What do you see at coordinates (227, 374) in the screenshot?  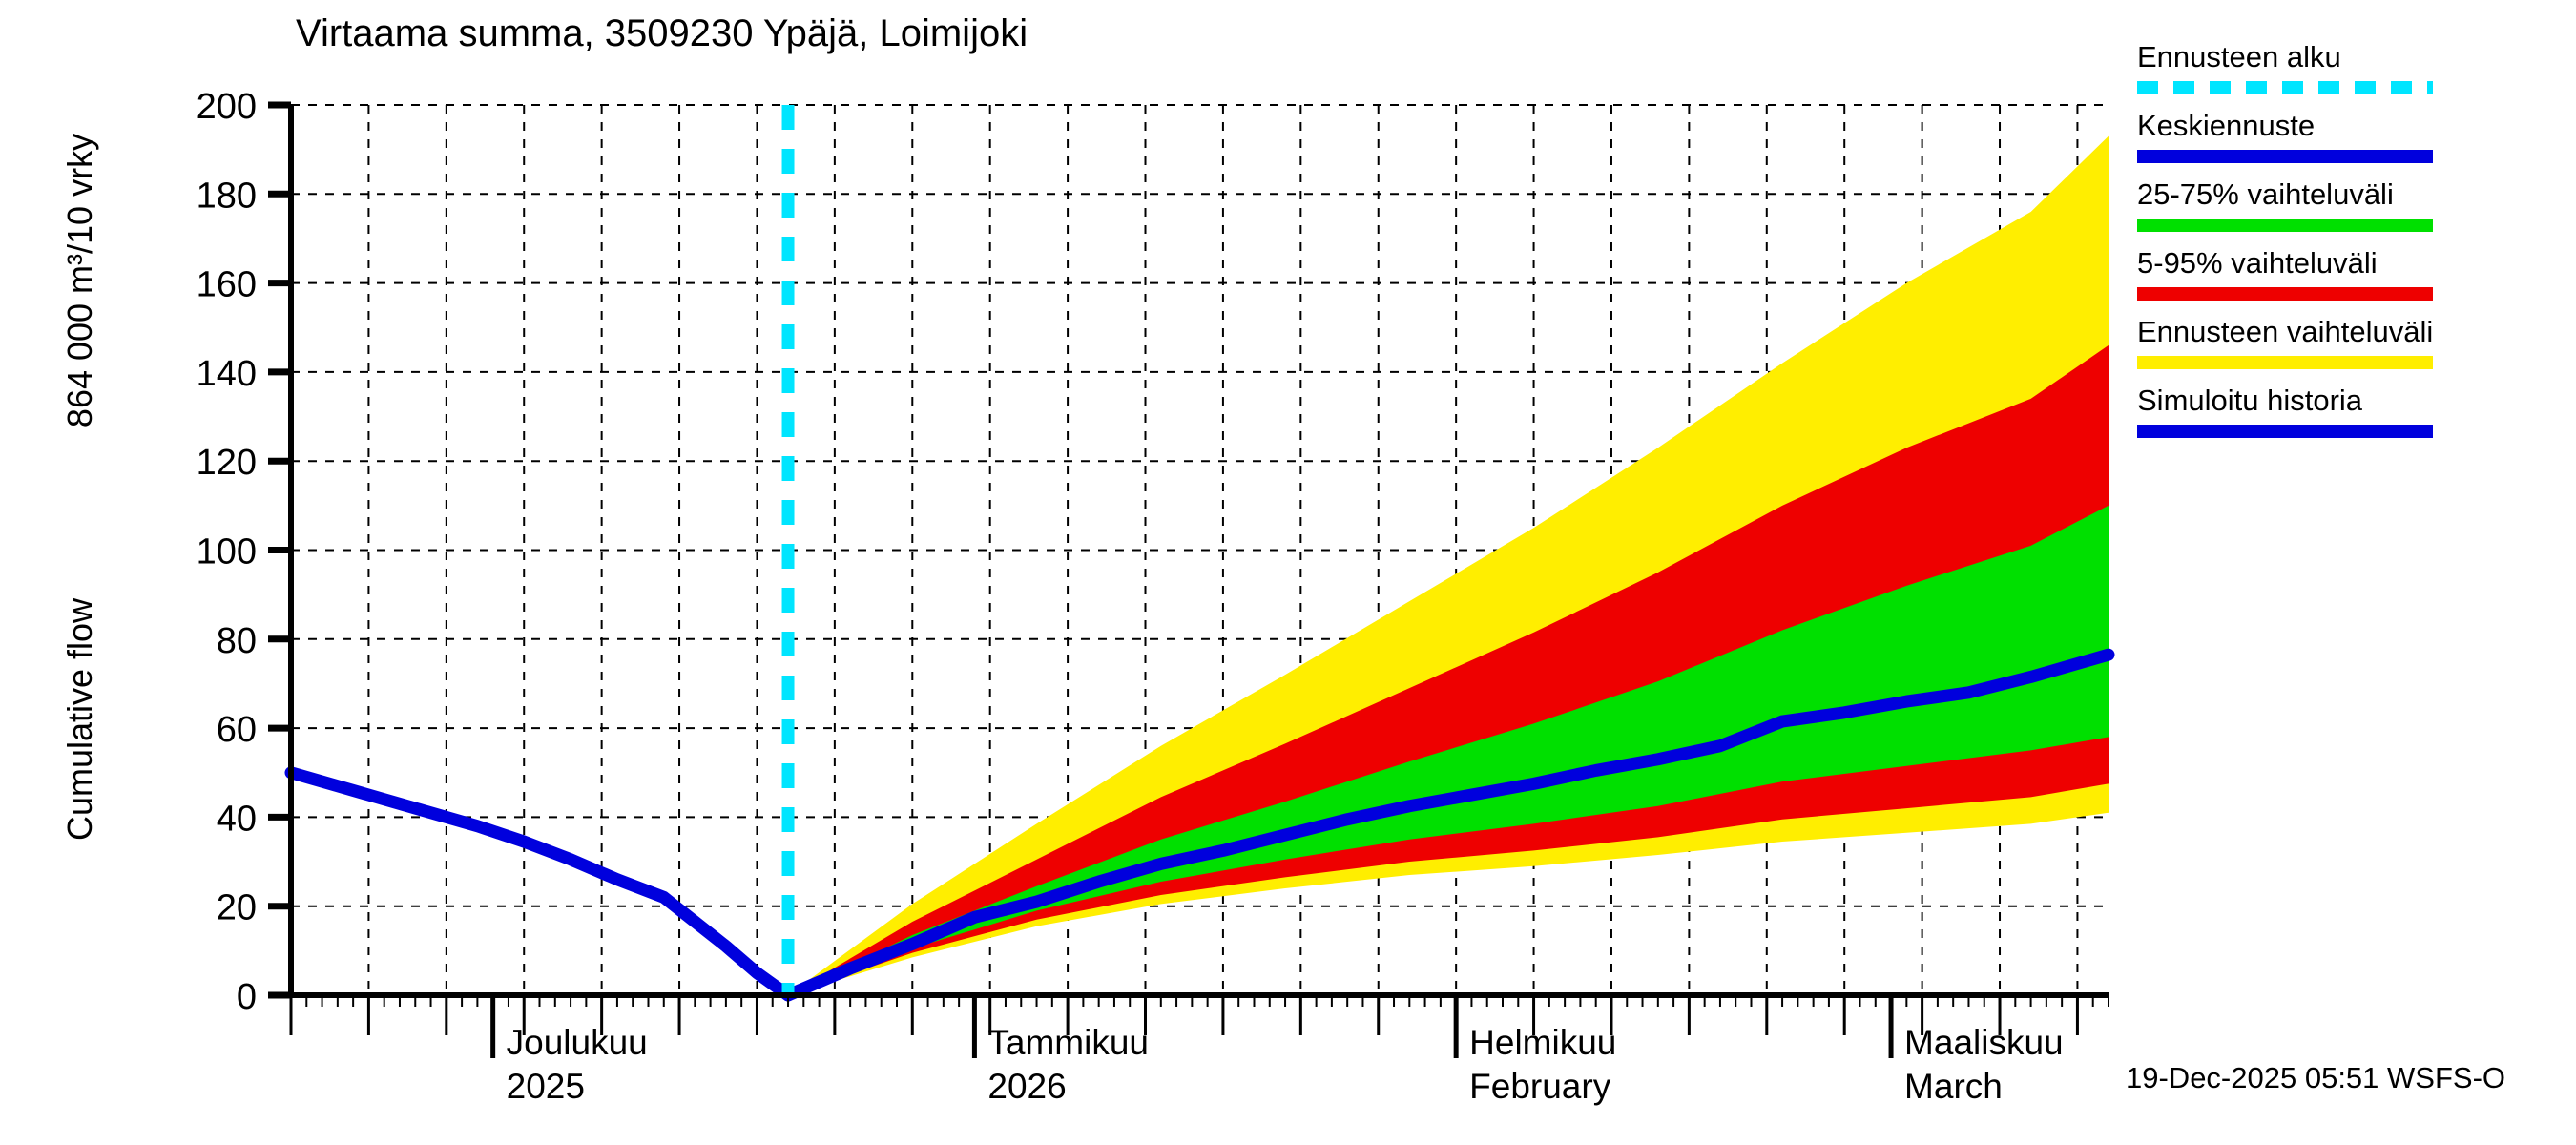 I see `y-tick-label: 140` at bounding box center [227, 374].